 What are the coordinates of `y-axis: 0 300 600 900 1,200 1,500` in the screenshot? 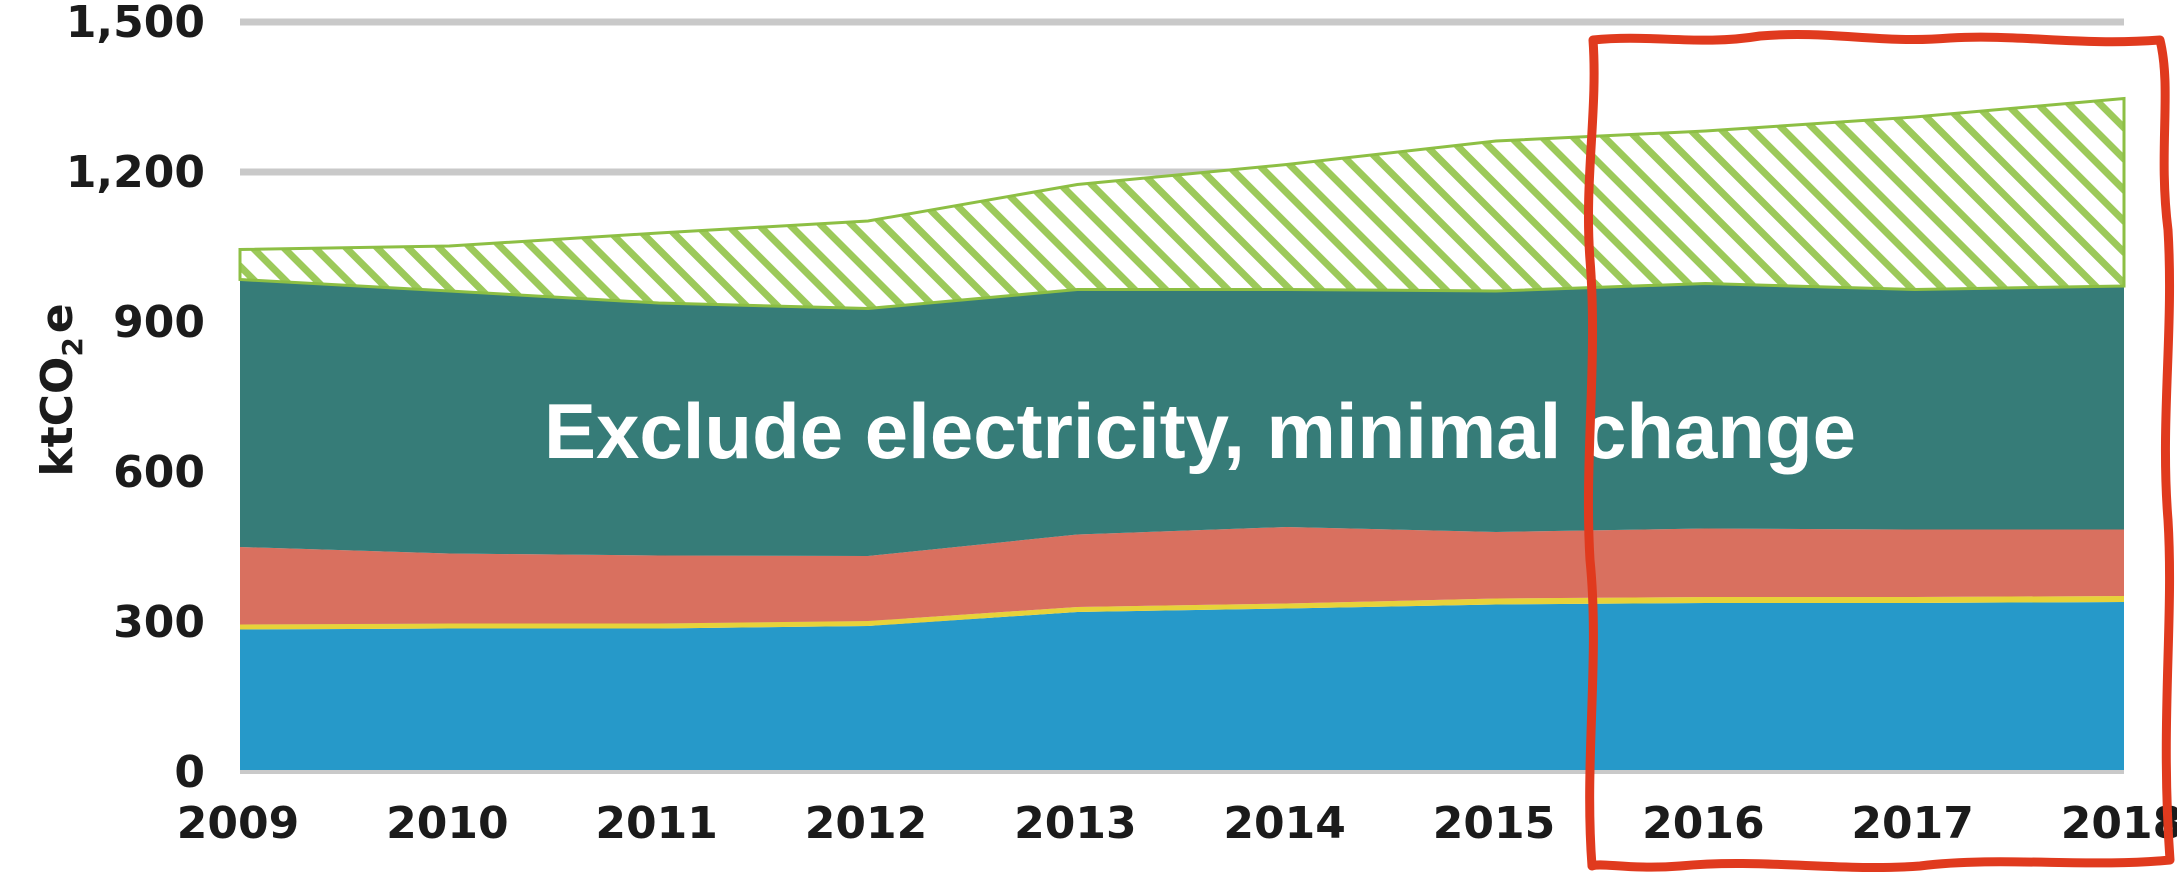 It's located at (135, 399).